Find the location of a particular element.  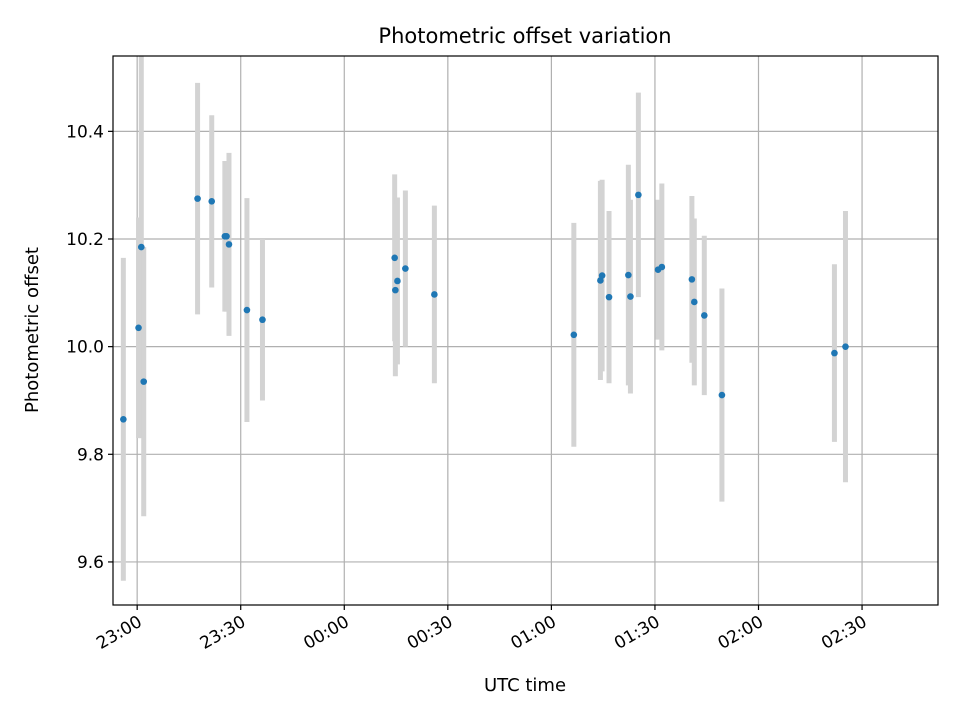

y-tick-label: 9.6 is located at coordinates (90, 563).